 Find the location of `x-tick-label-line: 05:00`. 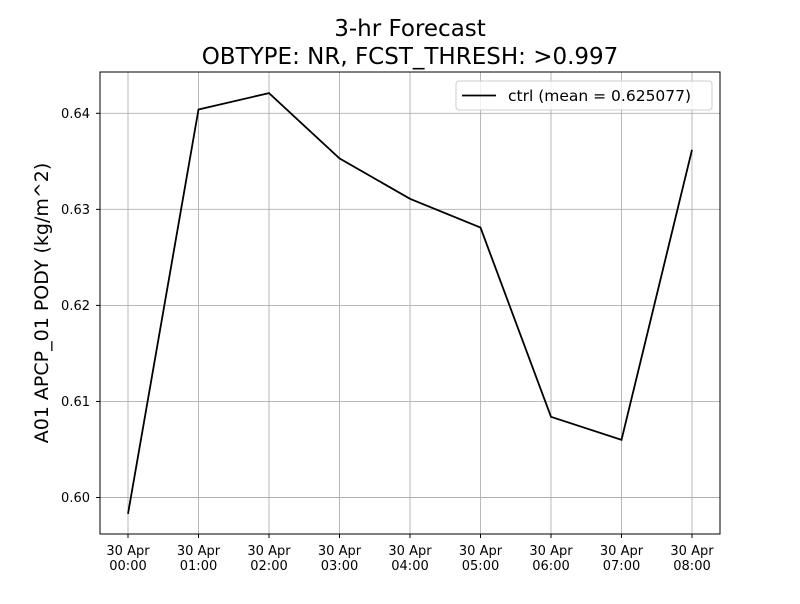

x-tick-label-line: 05:00 is located at coordinates (480, 566).